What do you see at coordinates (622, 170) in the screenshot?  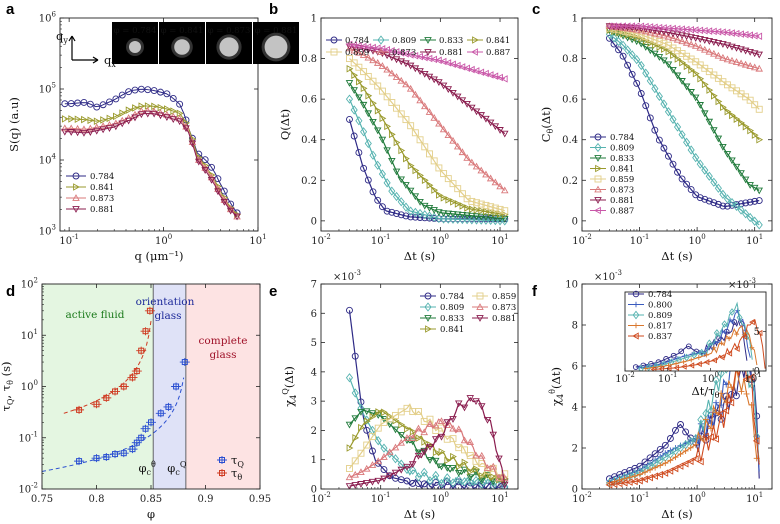 I see `legend-label-0.841: 0.841` at bounding box center [622, 170].